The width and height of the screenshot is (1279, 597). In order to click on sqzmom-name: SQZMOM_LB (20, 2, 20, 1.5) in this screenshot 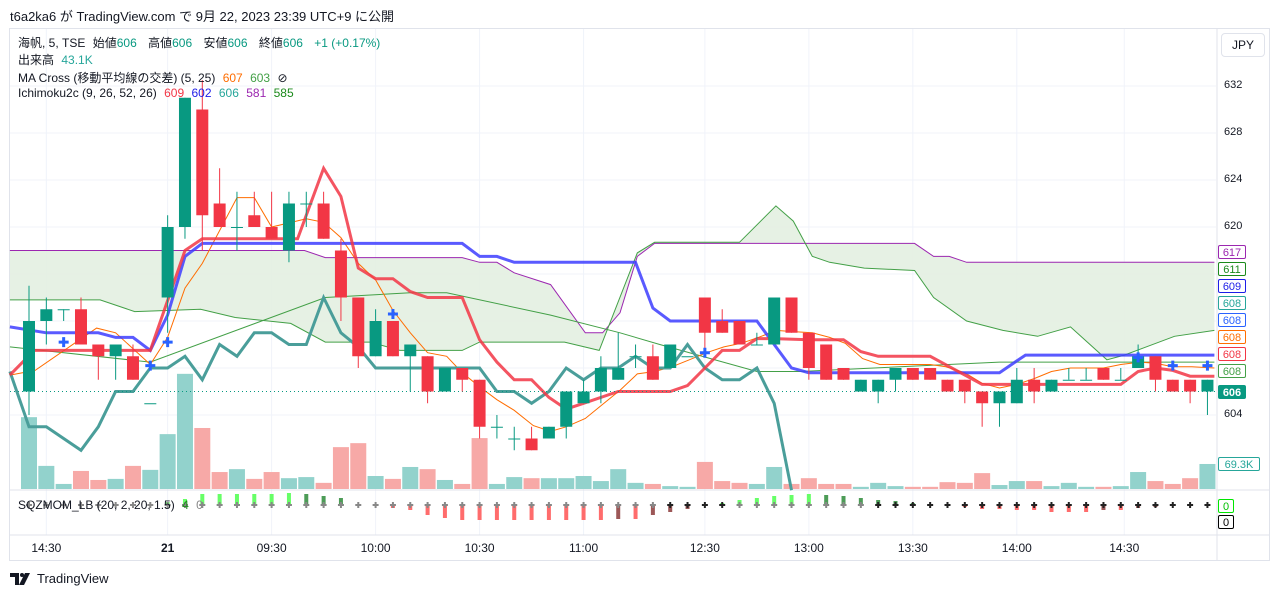, I will do `click(96, 505)`.